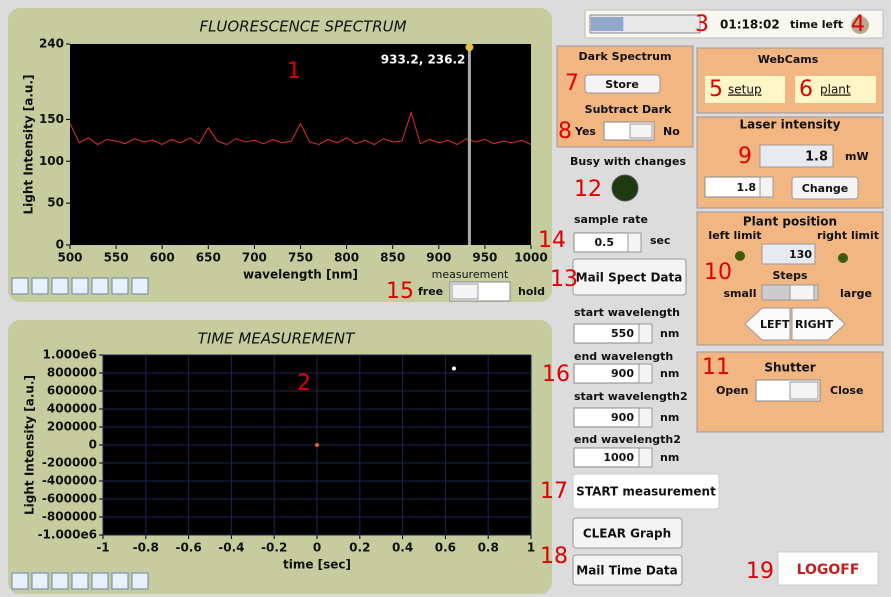 This screenshot has height=597, width=891. I want to click on button-label: CLEAR Graph, so click(627, 534).